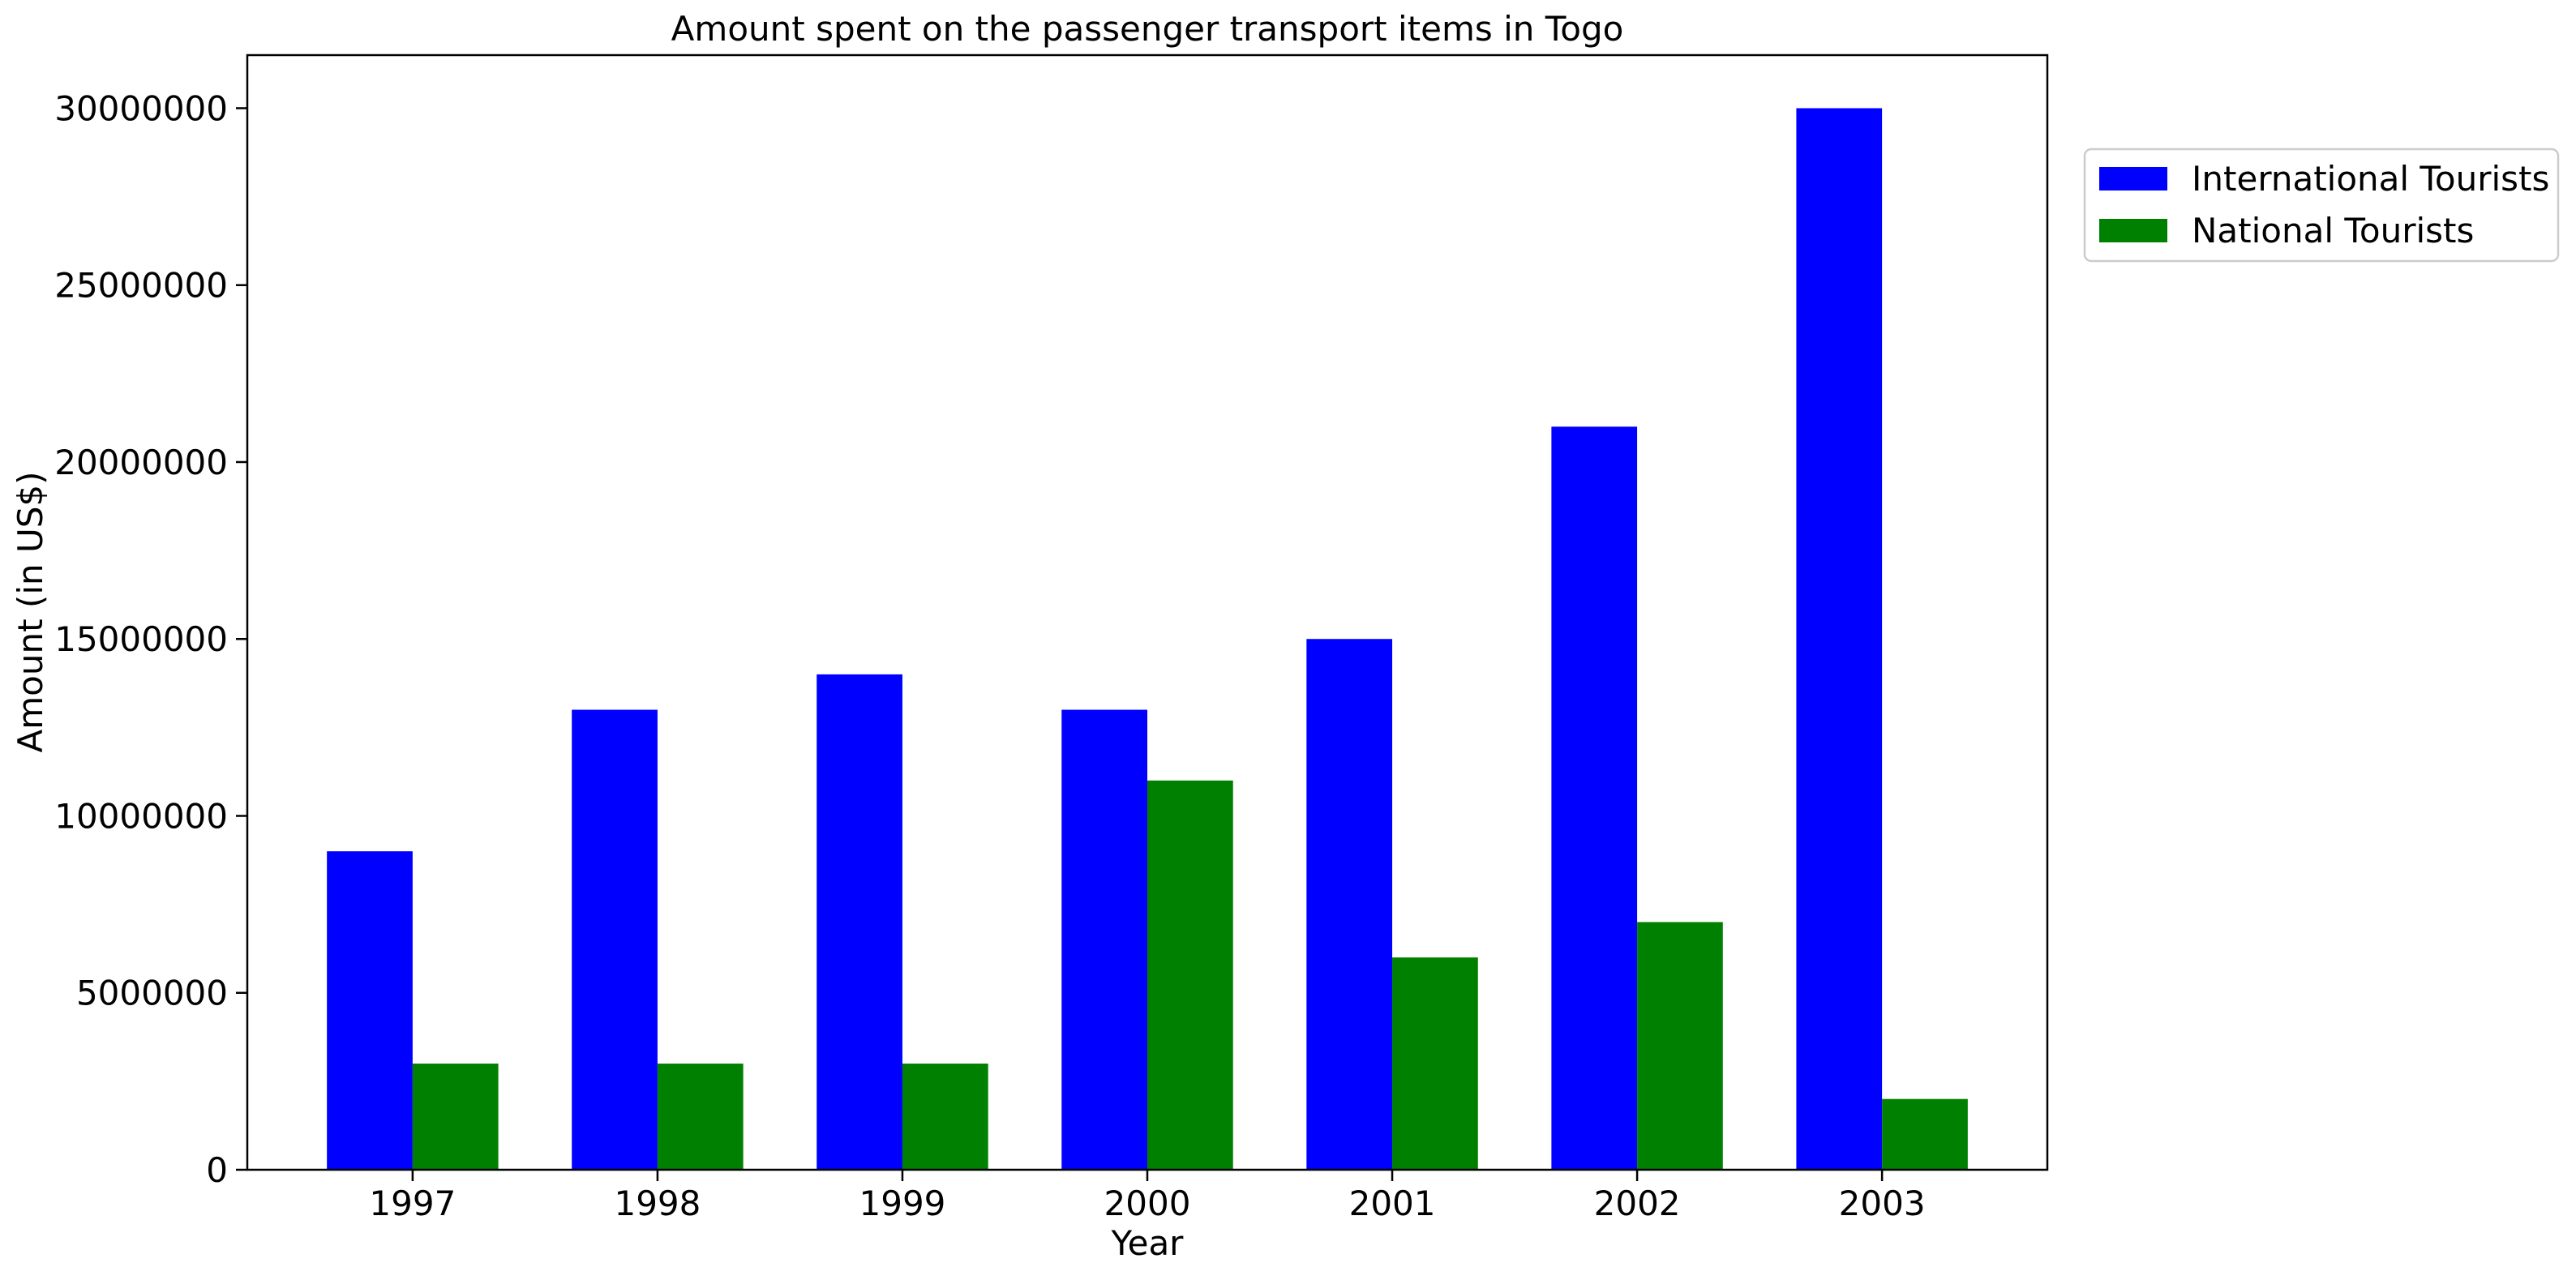 The height and width of the screenshot is (1280, 2576). I want to click on y-tick-label: 0, so click(217, 1170).